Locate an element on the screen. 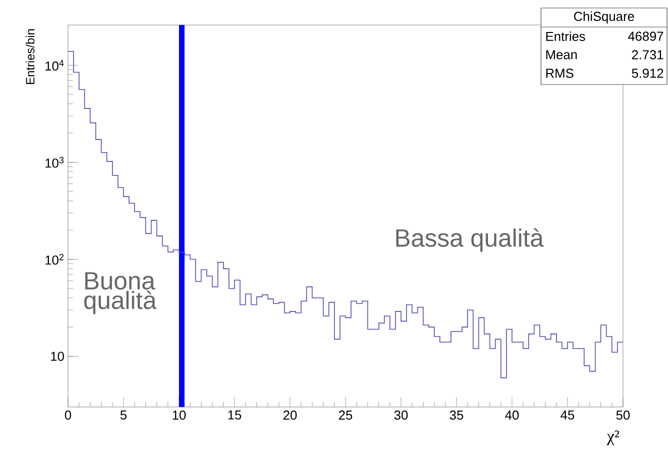 The width and height of the screenshot is (668, 449). text: 46897 is located at coordinates (646, 37).